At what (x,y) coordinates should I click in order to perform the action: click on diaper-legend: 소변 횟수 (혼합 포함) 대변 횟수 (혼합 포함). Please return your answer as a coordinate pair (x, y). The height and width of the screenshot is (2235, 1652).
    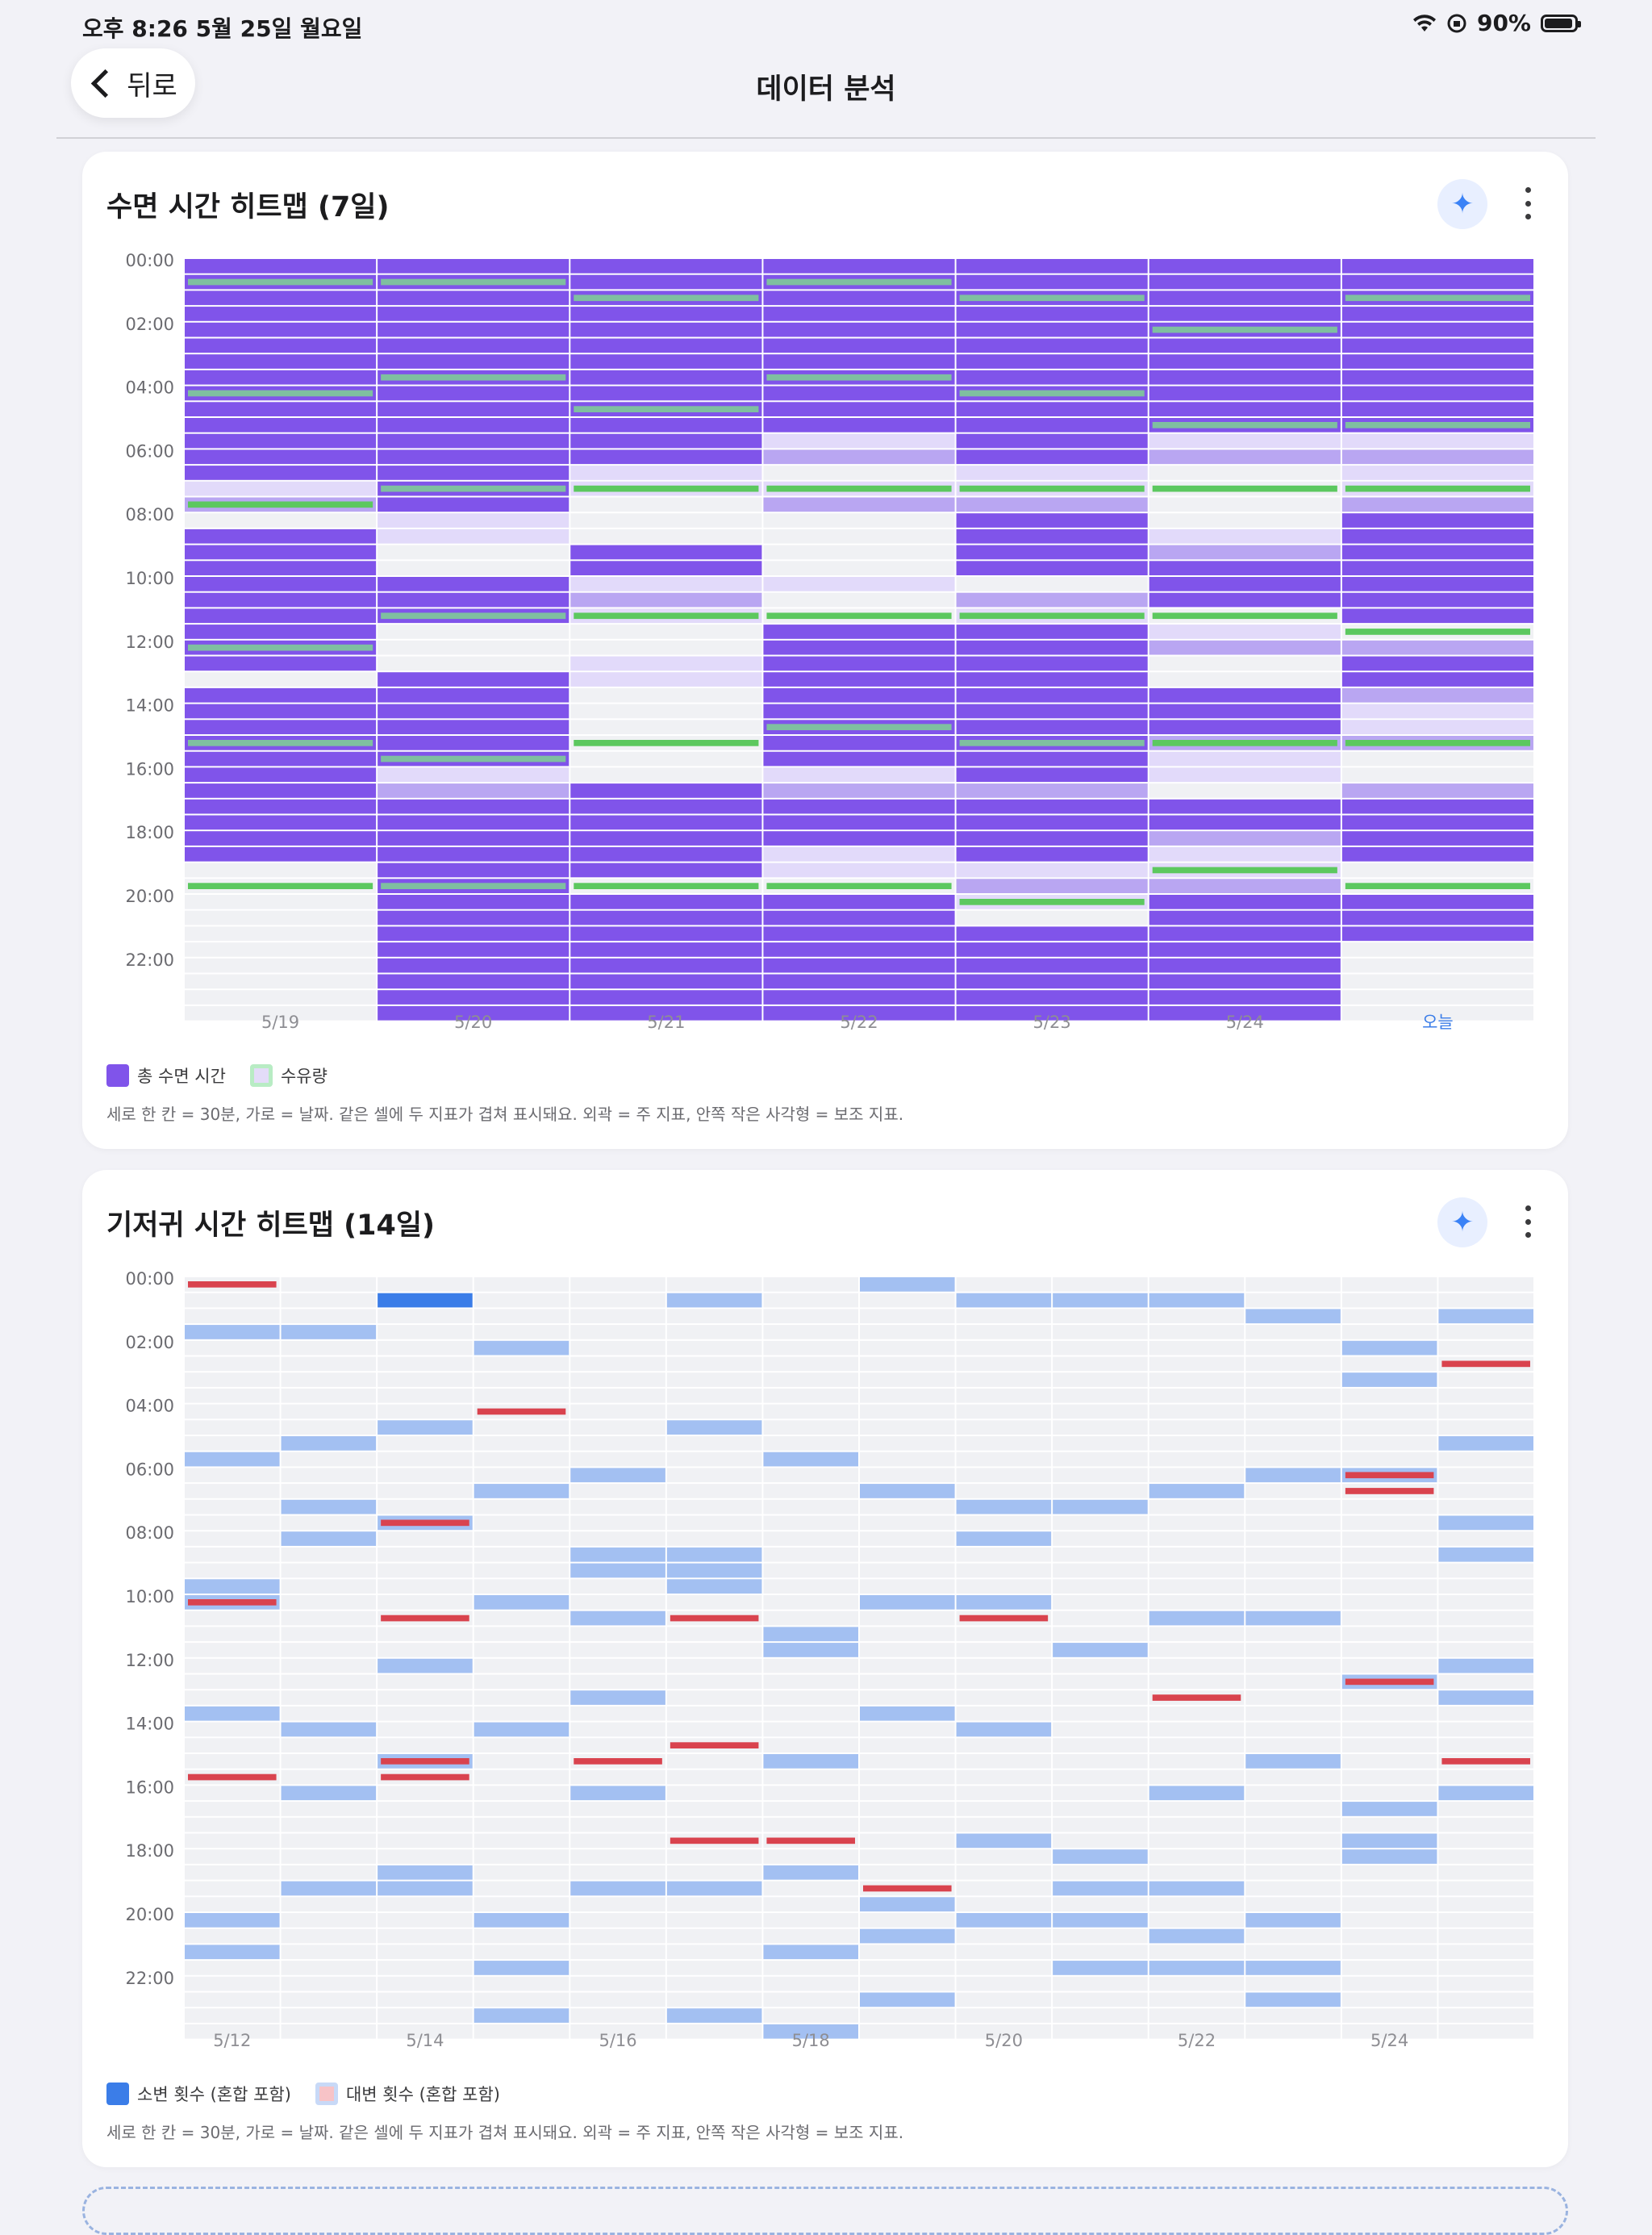
    Looking at the image, I should click on (303, 2094).